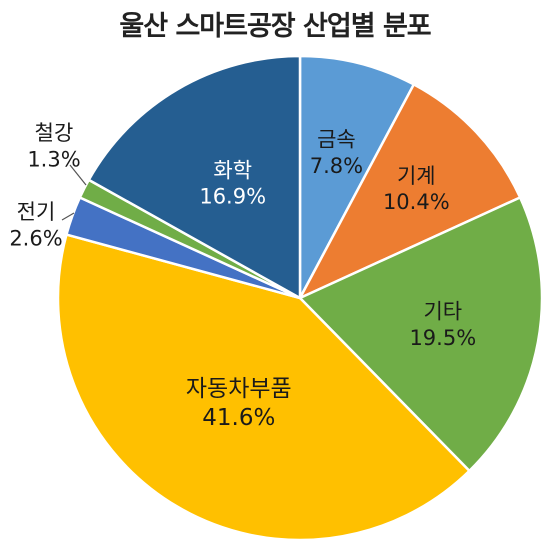 Image resolution: width=550 pixels, height=545 pixels. I want to click on slice-label-7: 화학, so click(232, 170).